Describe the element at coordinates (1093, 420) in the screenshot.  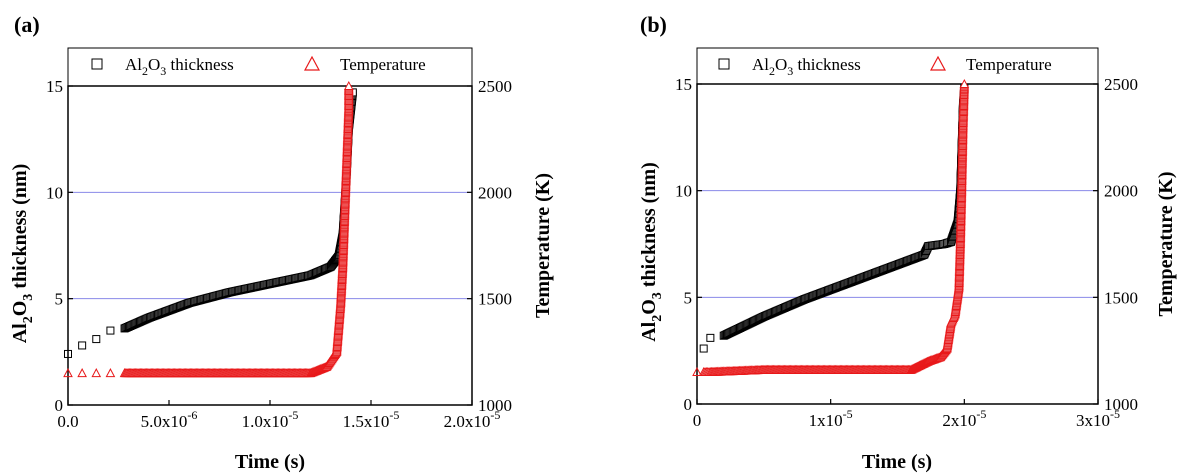
I see `text-run: 3x10` at that location.